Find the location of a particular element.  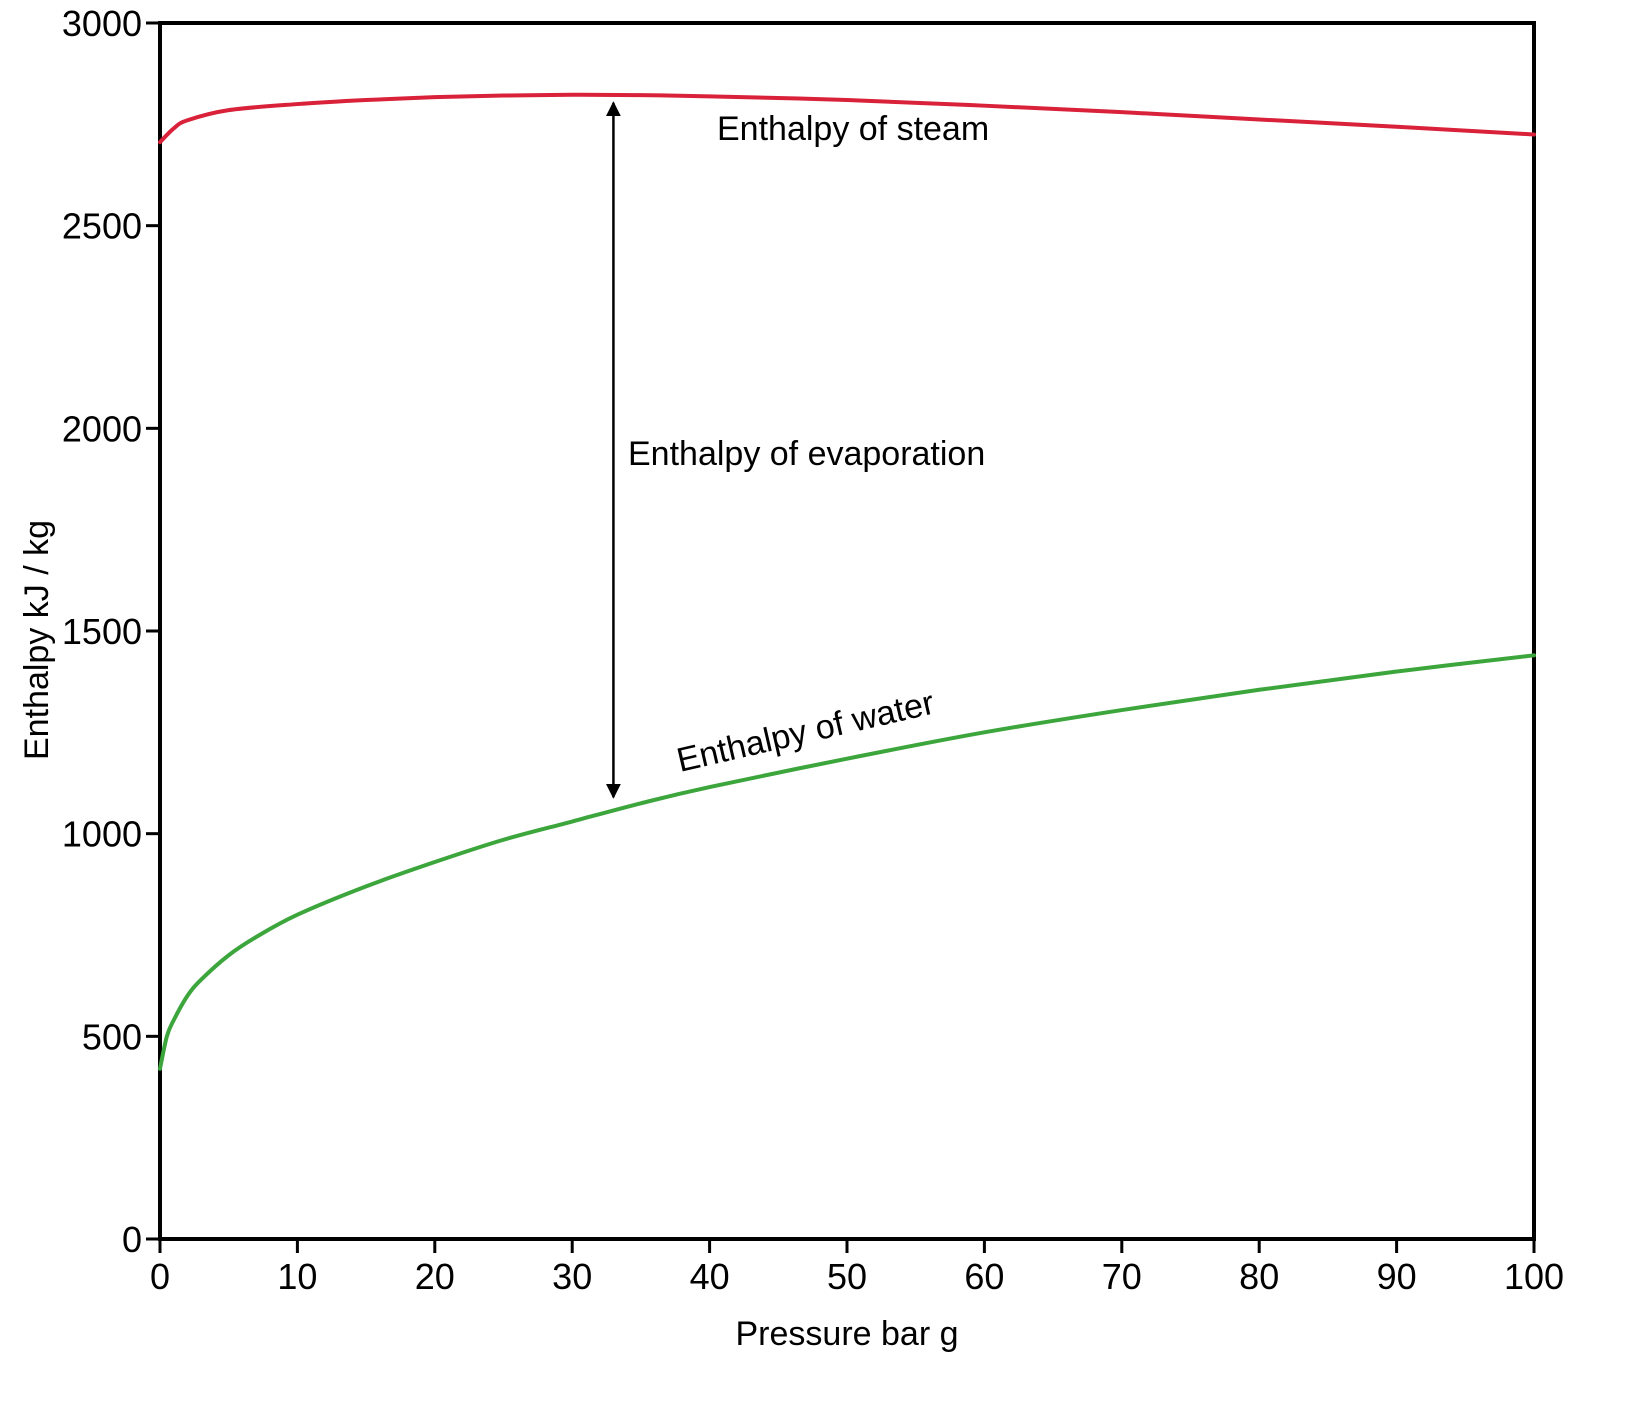

x-tick-label-40: 40 is located at coordinates (710, 1276).